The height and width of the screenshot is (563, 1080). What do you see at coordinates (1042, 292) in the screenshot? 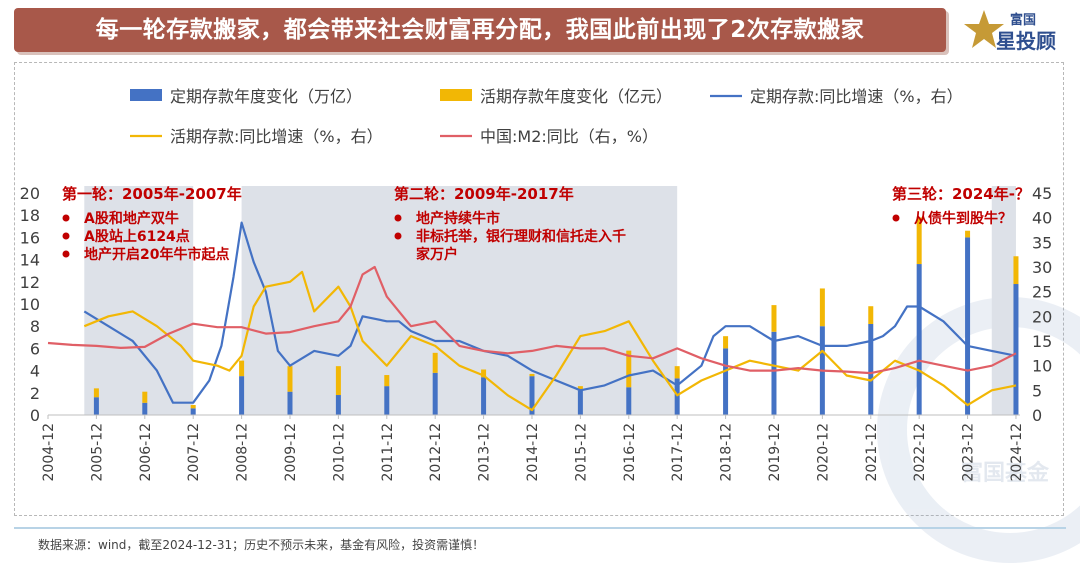
I see `y-right-tick: 25` at bounding box center [1042, 292].